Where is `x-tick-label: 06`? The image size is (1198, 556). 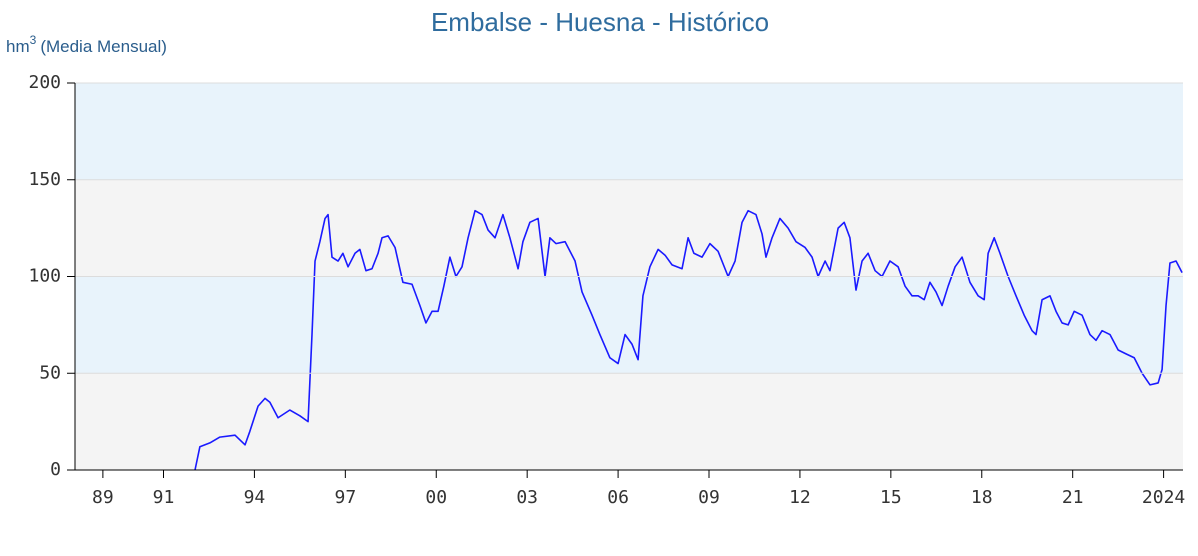
x-tick-label: 06 is located at coordinates (618, 497).